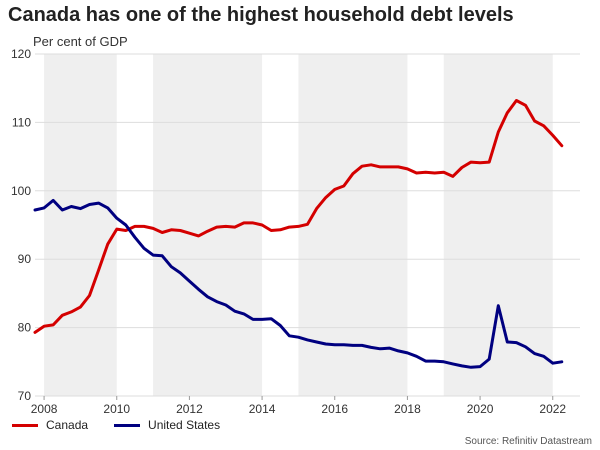  I want to click on source-note: Source: Refinitiv Datastream, so click(528, 441).